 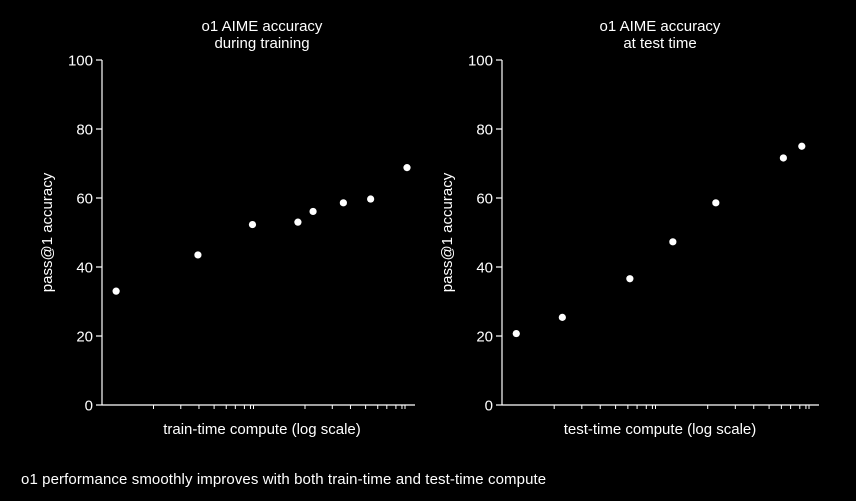 I want to click on chart1-x-axis-label: train-time compute (log scale), so click(x=262, y=429).